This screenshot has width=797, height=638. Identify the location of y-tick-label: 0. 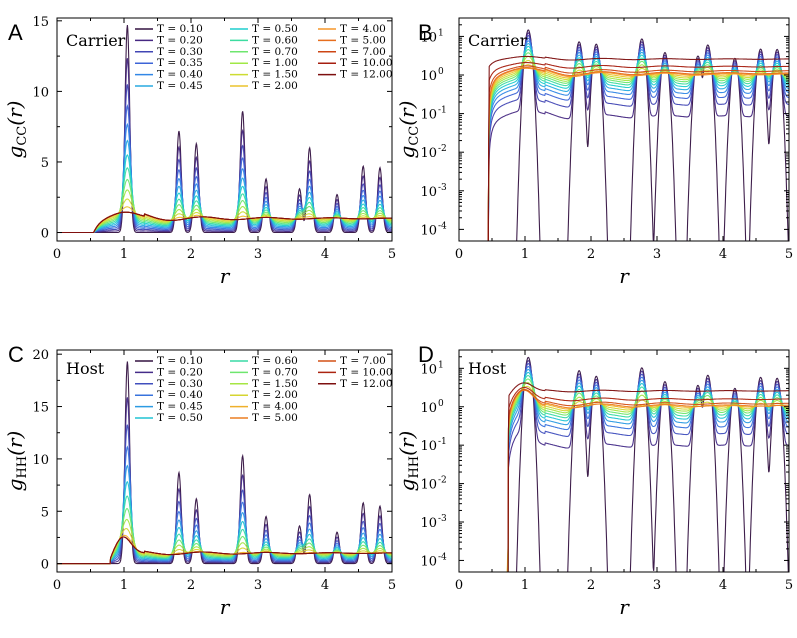
(45, 565).